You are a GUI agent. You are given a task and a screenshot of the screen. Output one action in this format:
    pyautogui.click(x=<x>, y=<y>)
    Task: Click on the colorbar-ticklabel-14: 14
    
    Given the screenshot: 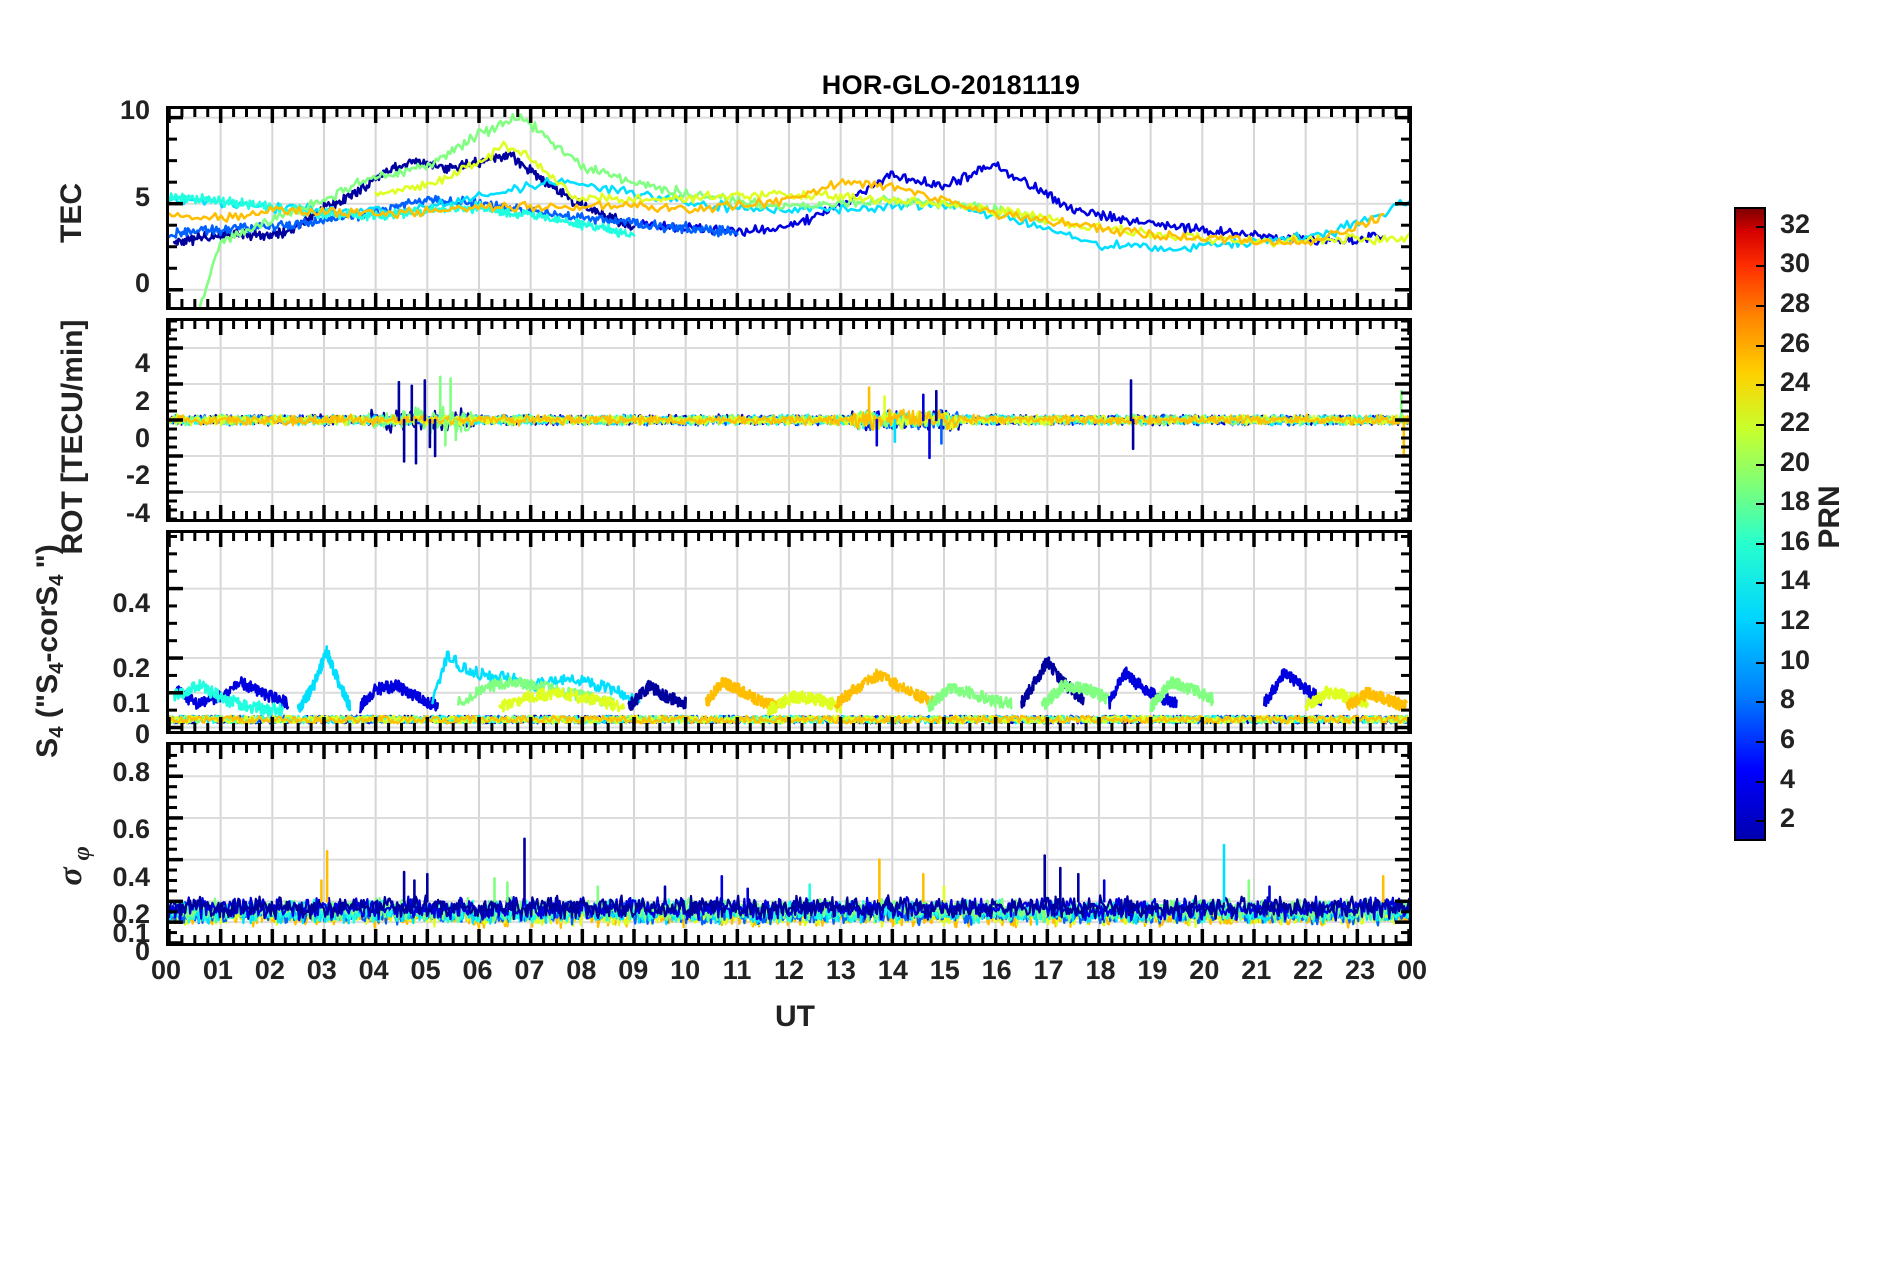 What is the action you would take?
    pyautogui.click(x=1795, y=580)
    